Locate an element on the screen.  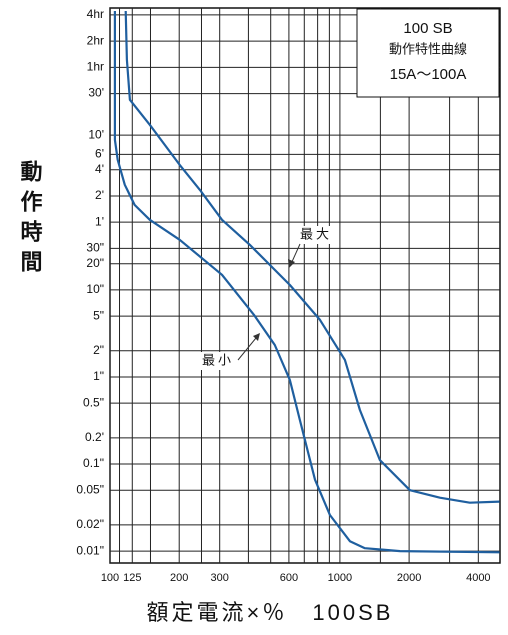
annotation: 最小 is located at coordinates (218, 359).